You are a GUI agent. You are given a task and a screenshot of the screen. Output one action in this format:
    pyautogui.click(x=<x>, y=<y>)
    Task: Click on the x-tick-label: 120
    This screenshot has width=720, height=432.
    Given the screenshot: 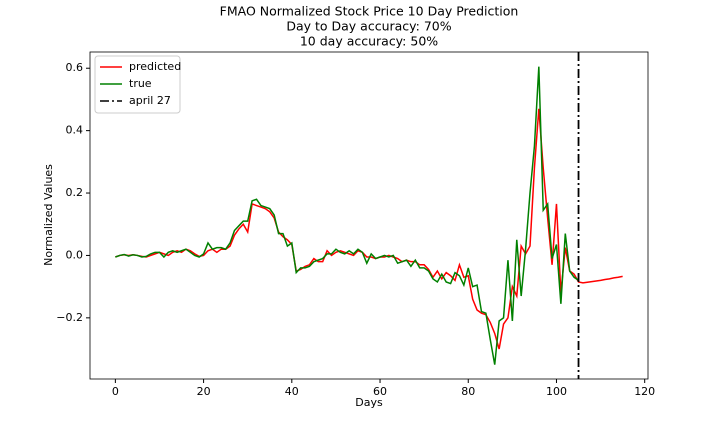 What is the action you would take?
    pyautogui.click(x=644, y=391)
    